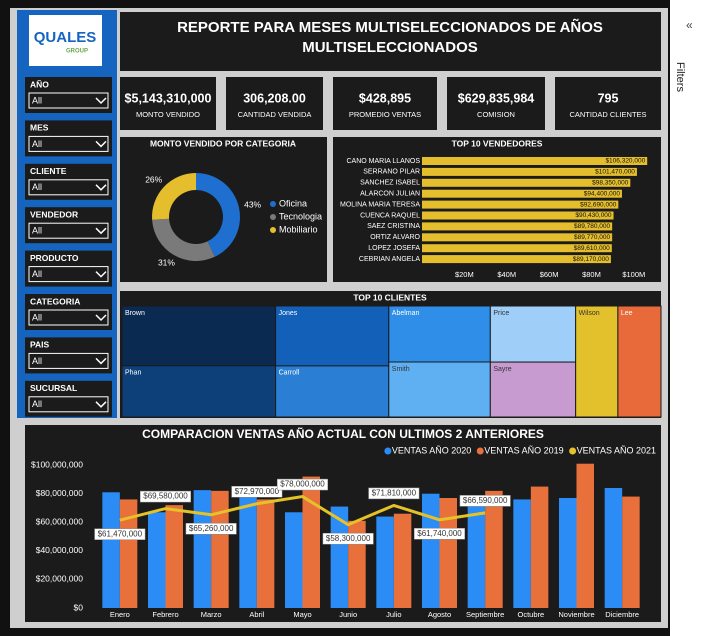  What do you see at coordinates (576, 614) in the screenshot?
I see `x-tick-label: Noviembre` at bounding box center [576, 614].